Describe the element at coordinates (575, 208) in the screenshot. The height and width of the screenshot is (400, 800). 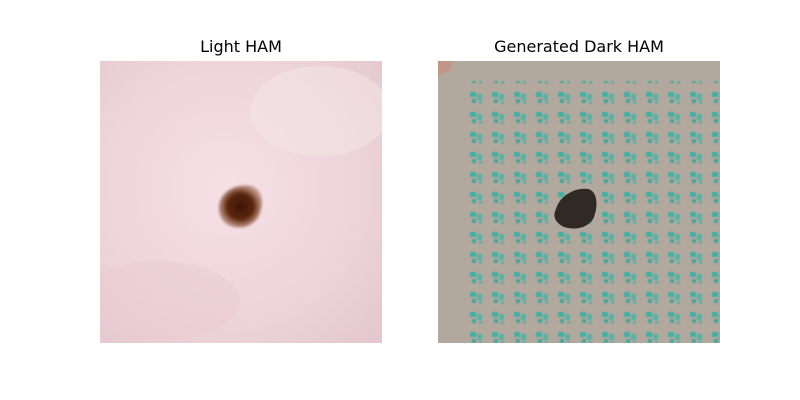
I see `dark-skin-lesion` at that location.